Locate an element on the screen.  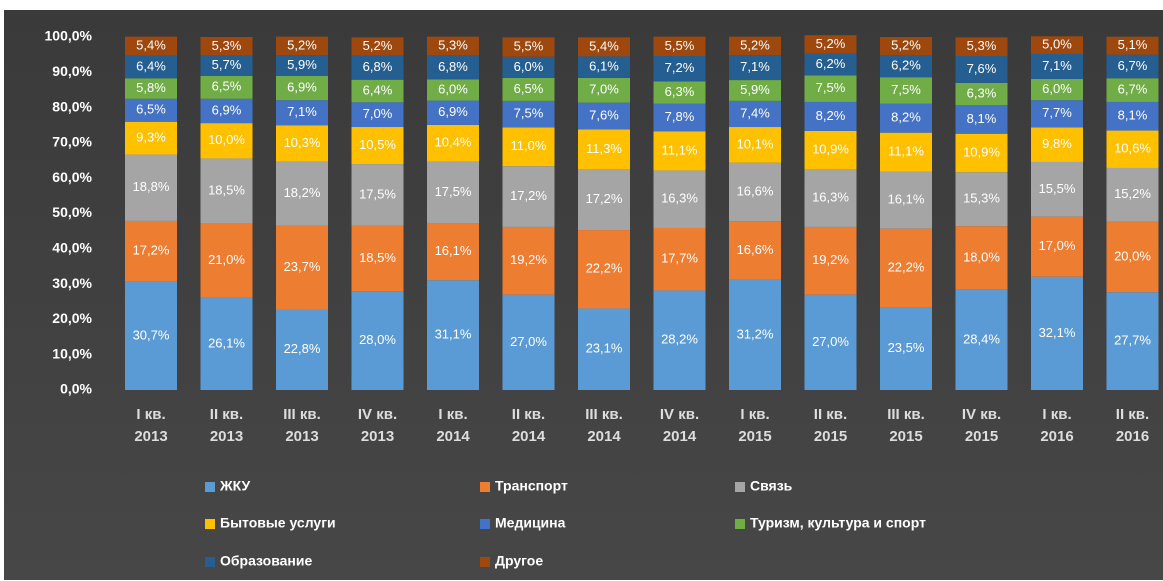
y-tick-label: 80,0% is located at coordinates (72, 106).